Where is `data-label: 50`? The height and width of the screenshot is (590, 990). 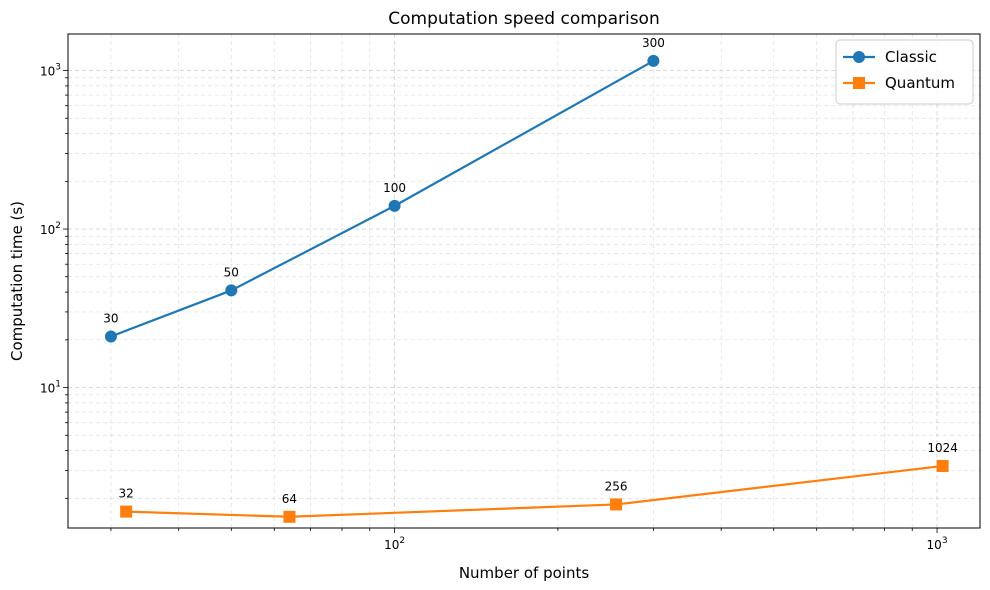 data-label: 50 is located at coordinates (231, 272).